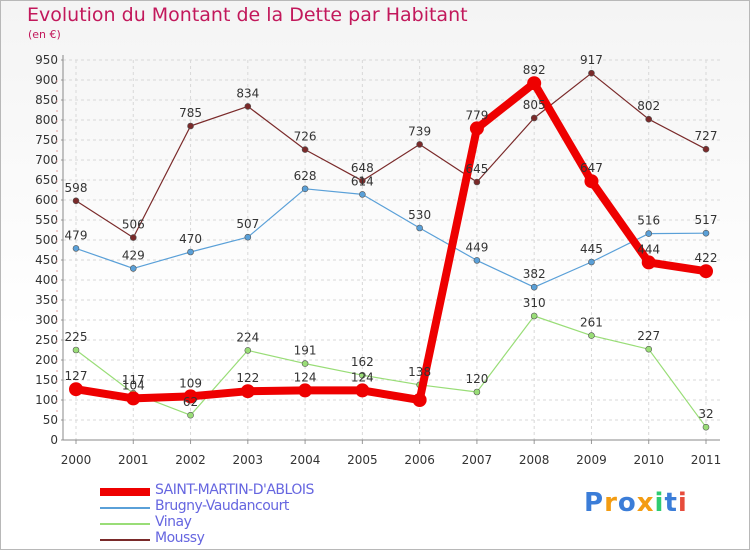 The width and height of the screenshot is (750, 550). What do you see at coordinates (46, 140) in the screenshot?
I see `y-tick-label: 750` at bounding box center [46, 140].